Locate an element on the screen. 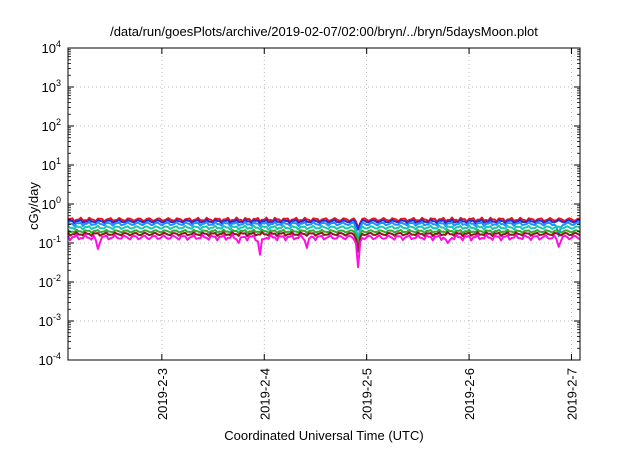 The width and height of the screenshot is (640, 453). y-tick-label: 10¹ is located at coordinates (51, 164).